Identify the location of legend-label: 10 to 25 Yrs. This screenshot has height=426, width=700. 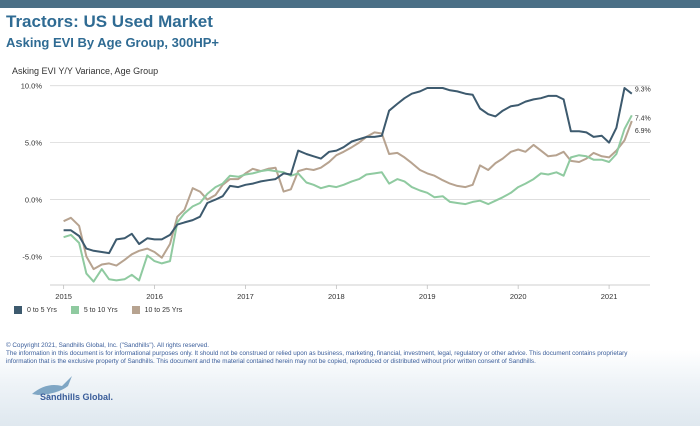
(163, 310).